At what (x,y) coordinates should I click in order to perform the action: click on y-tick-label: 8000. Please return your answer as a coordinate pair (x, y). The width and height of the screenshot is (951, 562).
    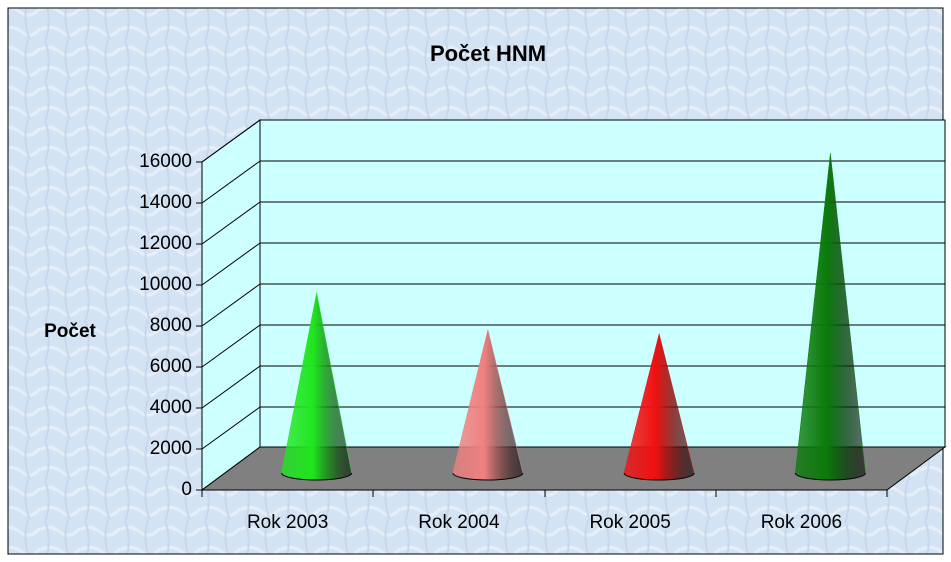
    Looking at the image, I should click on (171, 325).